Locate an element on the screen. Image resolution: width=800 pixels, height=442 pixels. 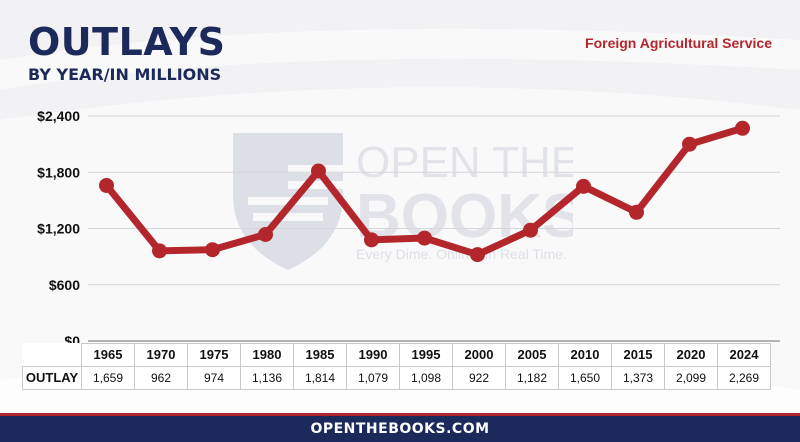
data-point-1970 is located at coordinates (159, 251).